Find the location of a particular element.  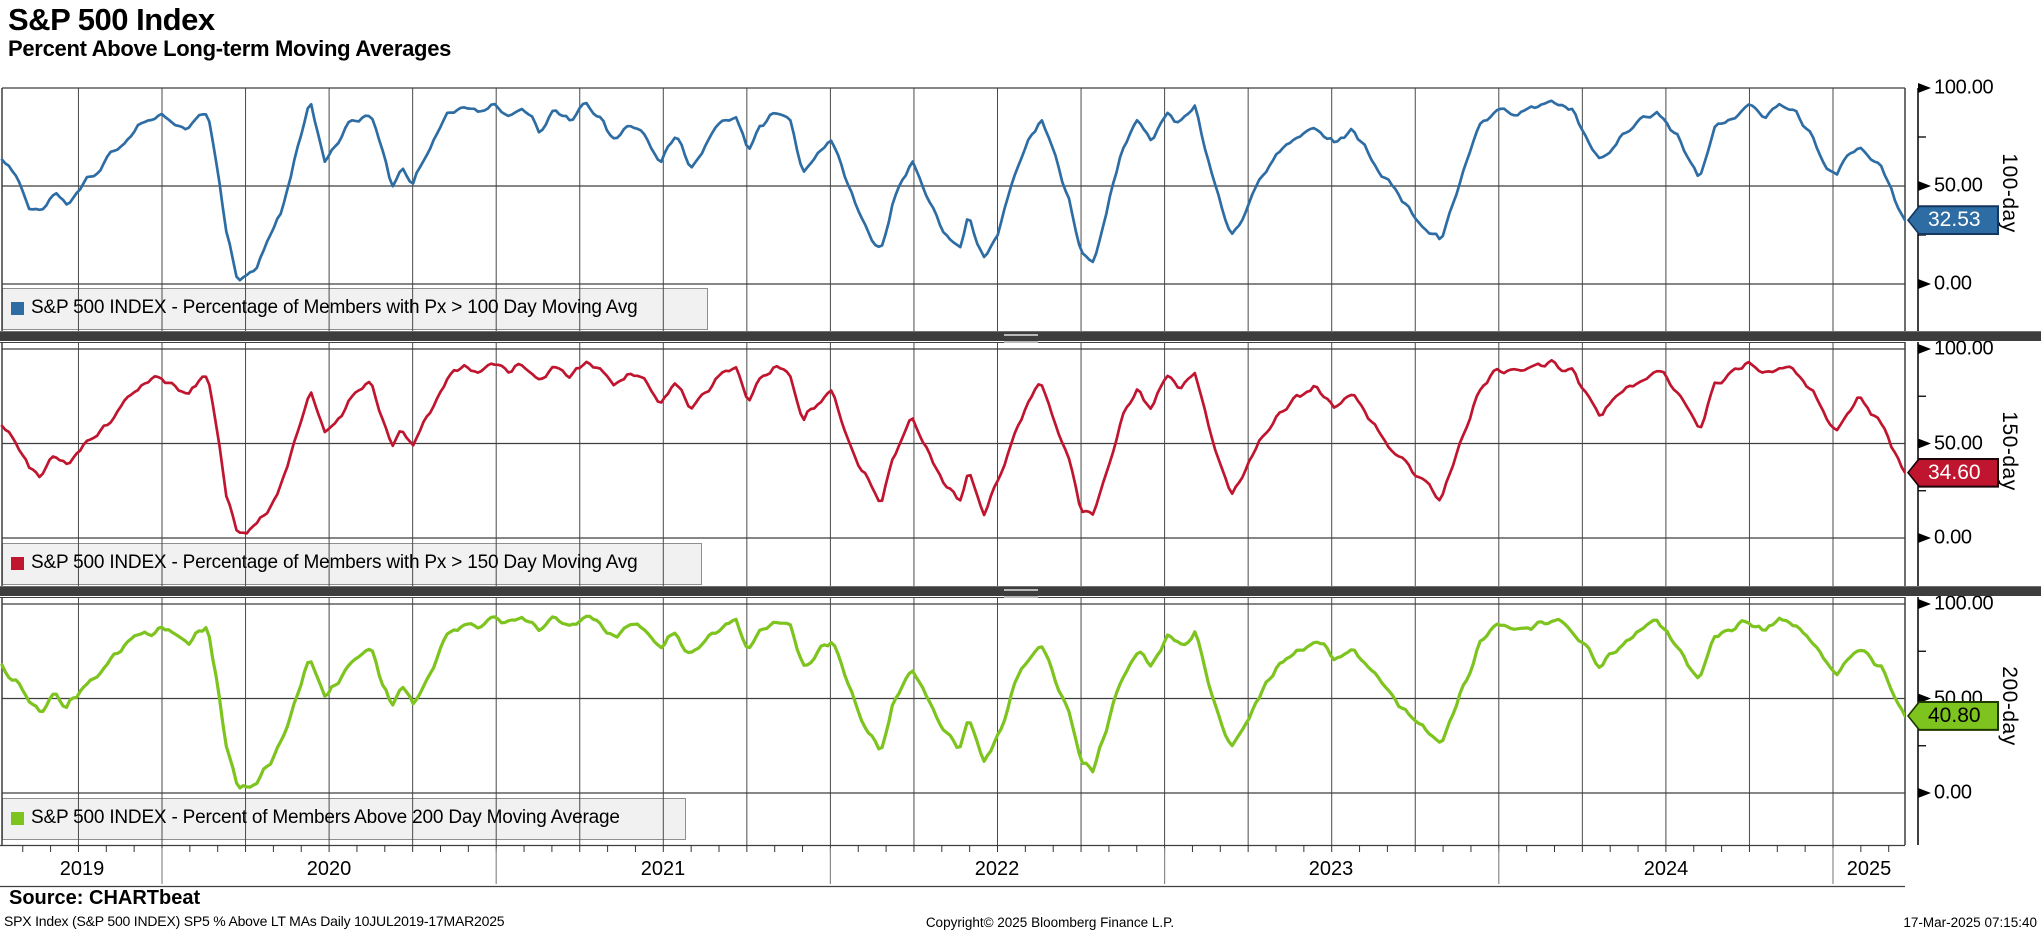

legend-box-200-day is located at coordinates (344, 819).